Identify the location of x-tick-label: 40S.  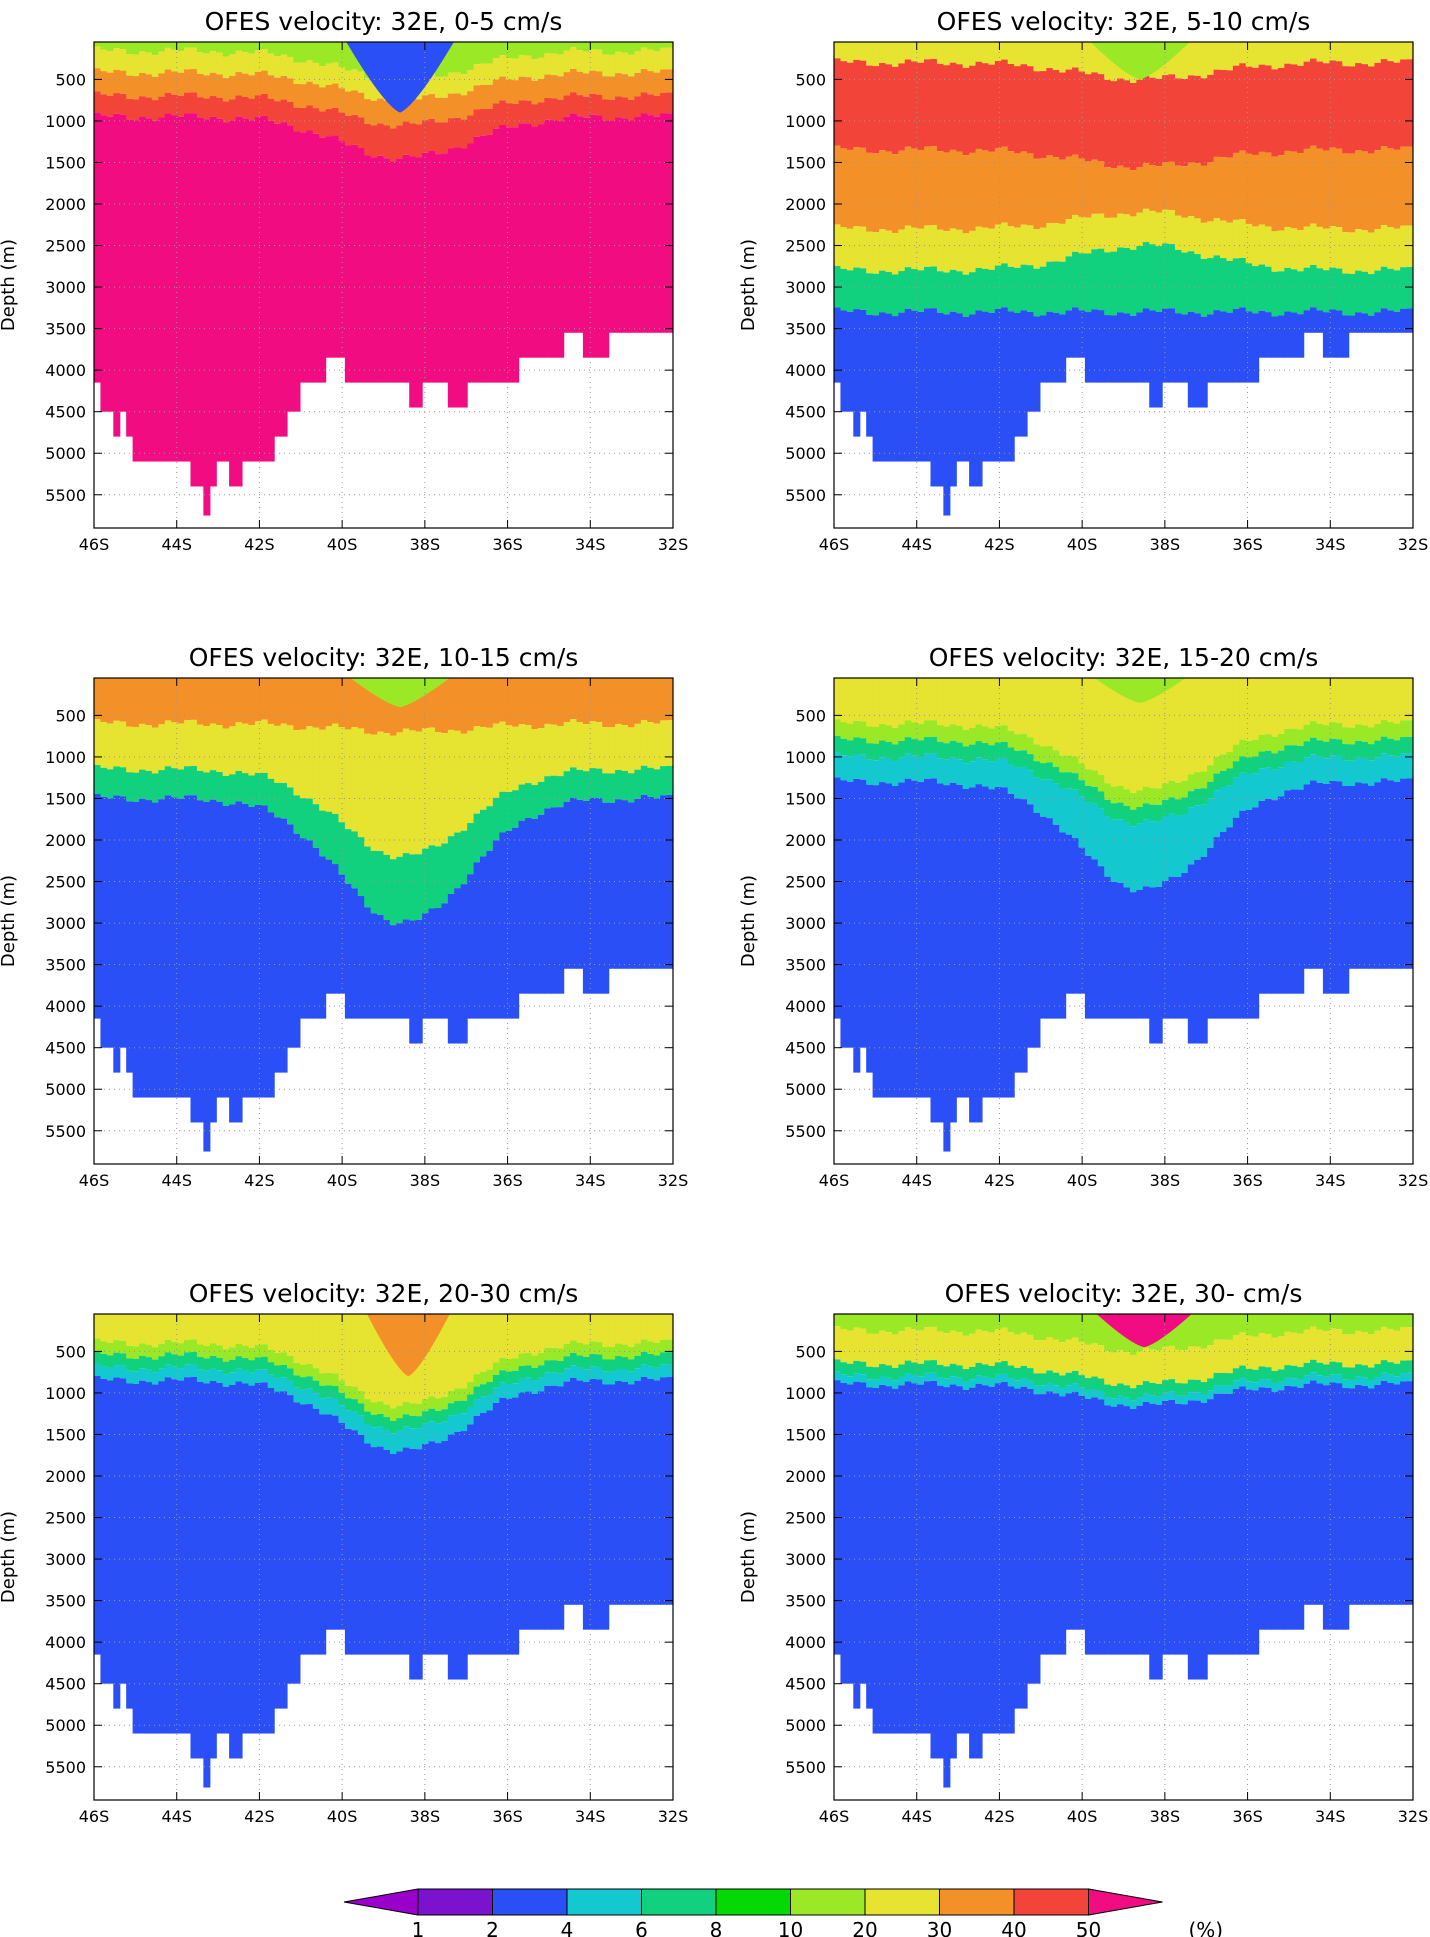
(1082, 1816).